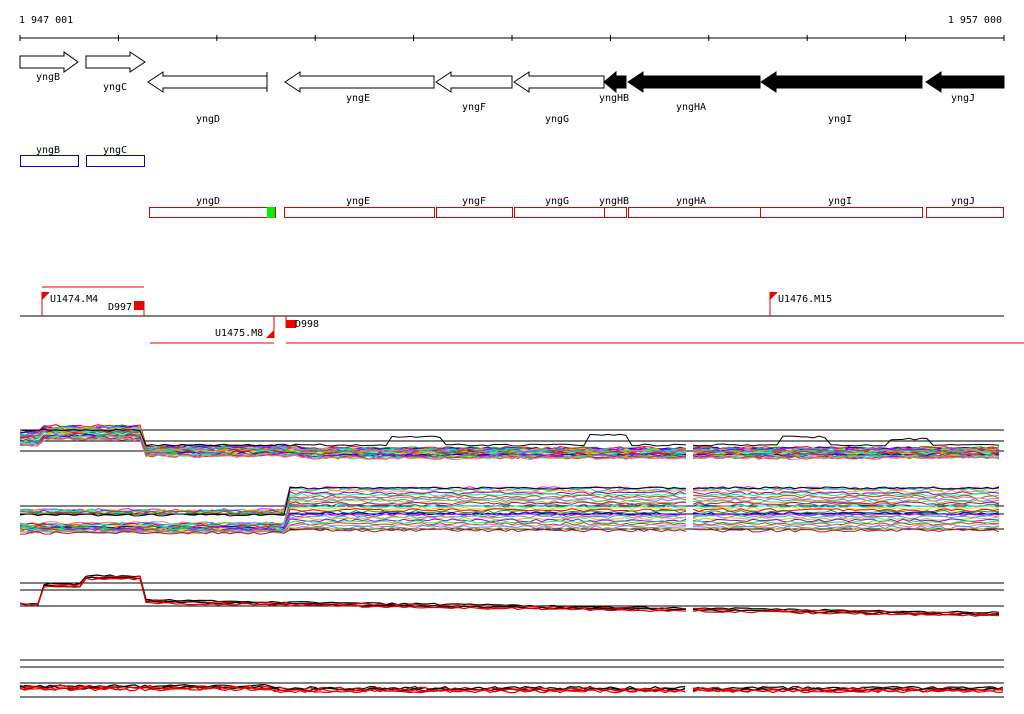 Image resolution: width=1024 pixels, height=714 pixels. Describe the element at coordinates (614, 201) in the screenshot. I see `annotation-label-yngHB: yngHB` at that location.